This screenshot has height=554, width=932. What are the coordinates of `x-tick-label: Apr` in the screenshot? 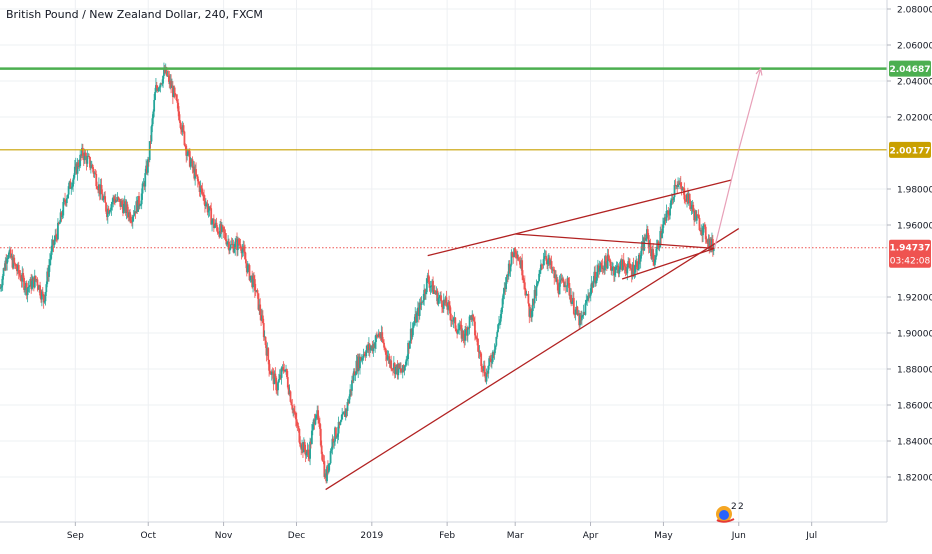 It's located at (591, 536).